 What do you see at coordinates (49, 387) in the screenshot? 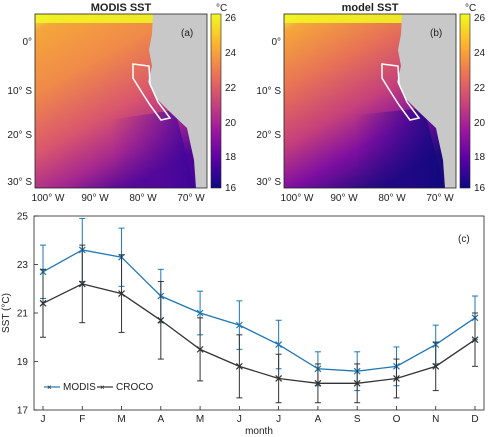
I see `legend-marker-modis: ×` at bounding box center [49, 387].